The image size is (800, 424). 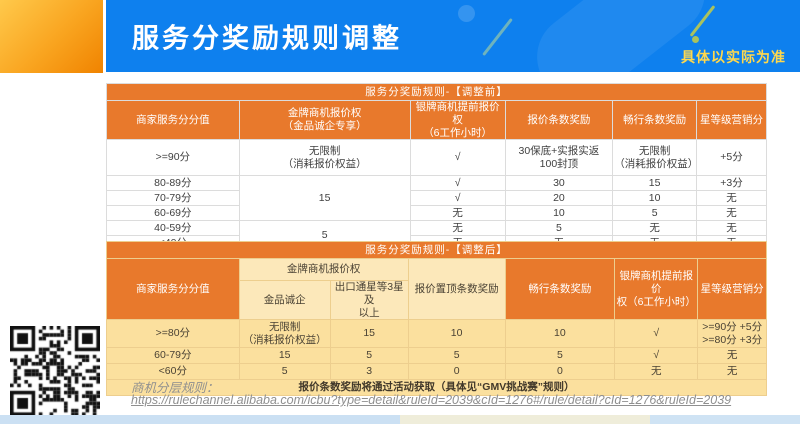 What do you see at coordinates (731, 158) in the screenshot?
I see `cell: +5分` at bounding box center [731, 158].